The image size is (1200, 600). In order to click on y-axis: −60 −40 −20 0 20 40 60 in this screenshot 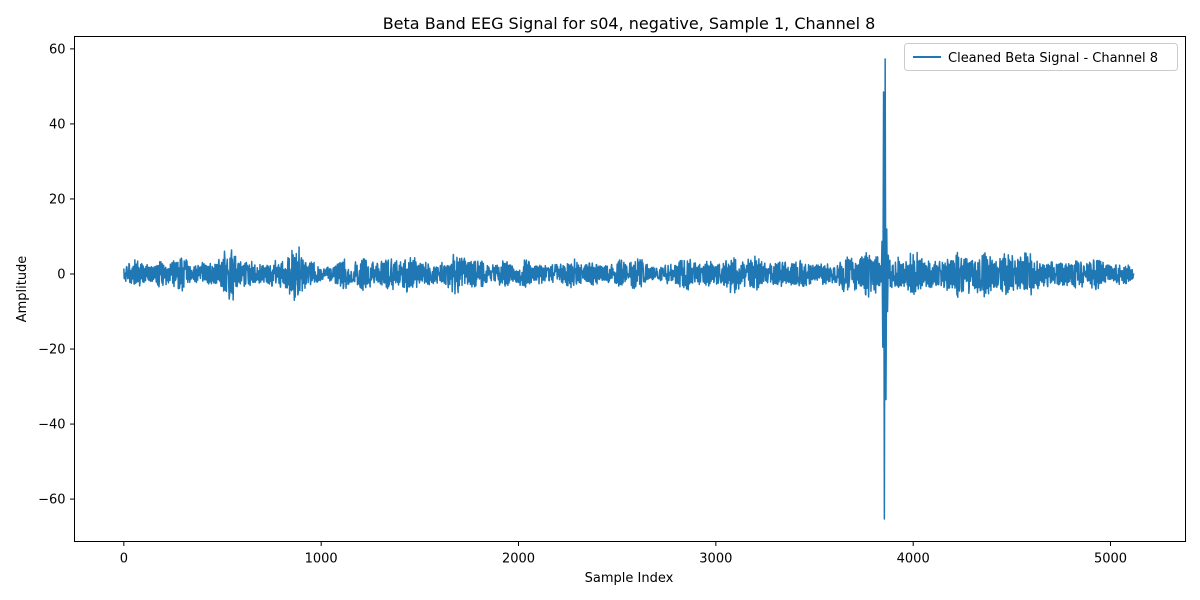, I will do `click(56, 275)`.